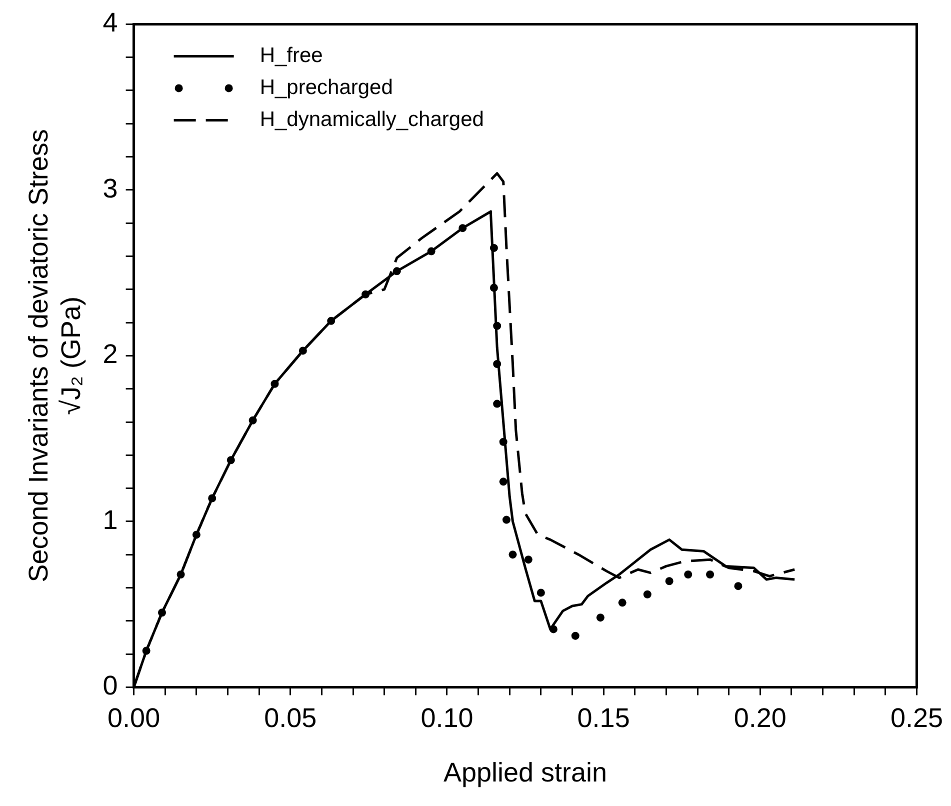 This screenshot has height=806, width=951. Describe the element at coordinates (110, 685) in the screenshot. I see `y-tick-label: 0` at that location.